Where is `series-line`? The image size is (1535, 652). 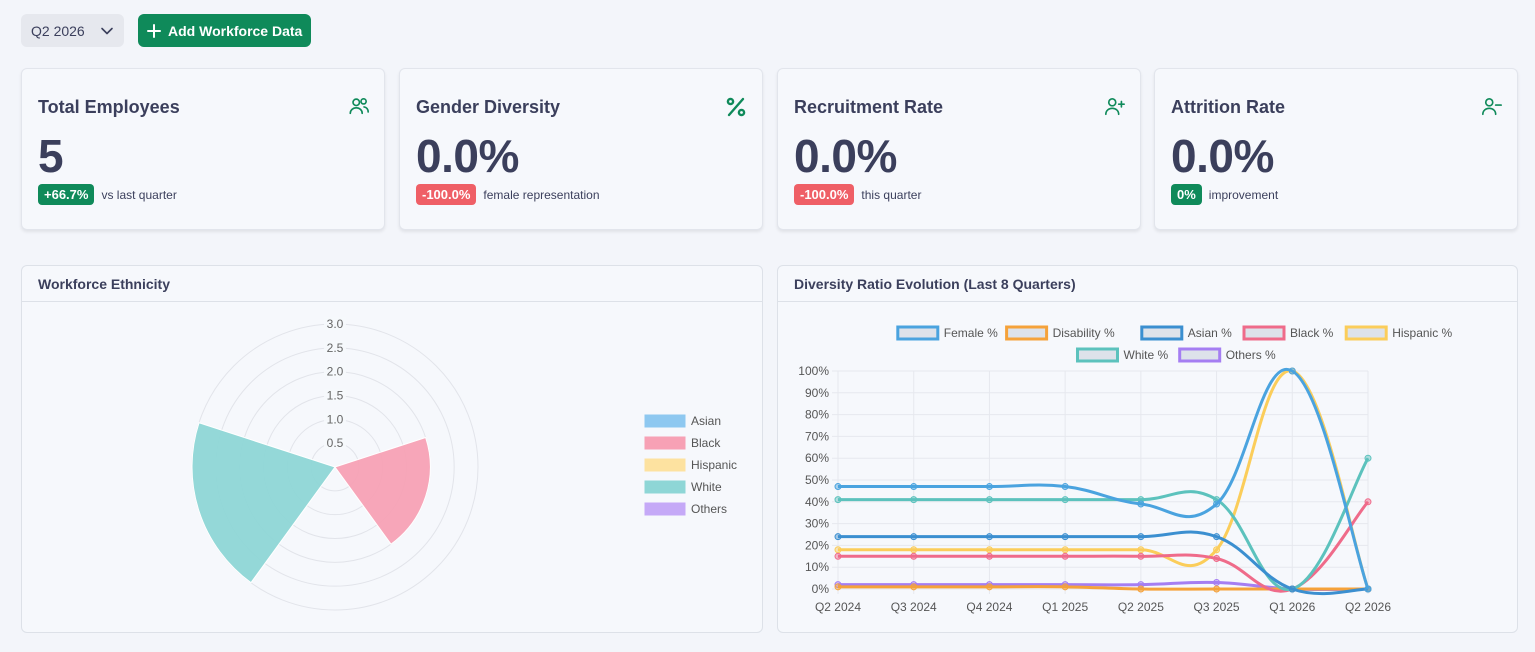
series-line is located at coordinates (1103, 478).